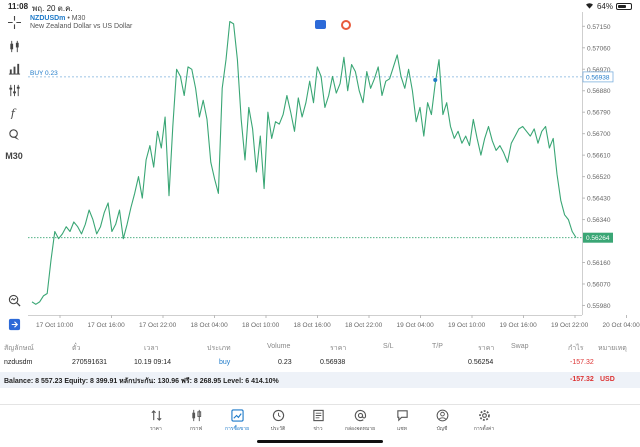  I want to click on wifi-icon, so click(589, 6).